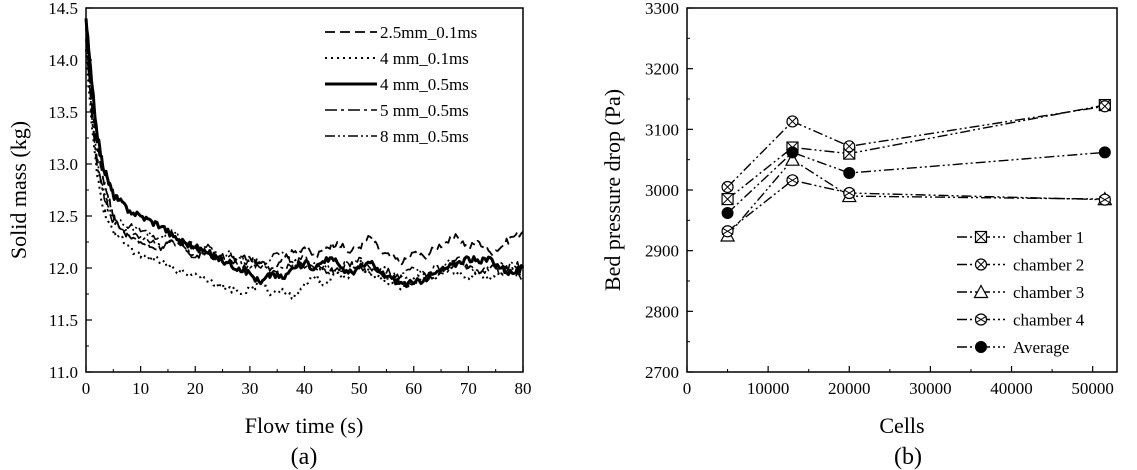  I want to click on panel-a-y-tick-label: 13.0, so click(63, 164).